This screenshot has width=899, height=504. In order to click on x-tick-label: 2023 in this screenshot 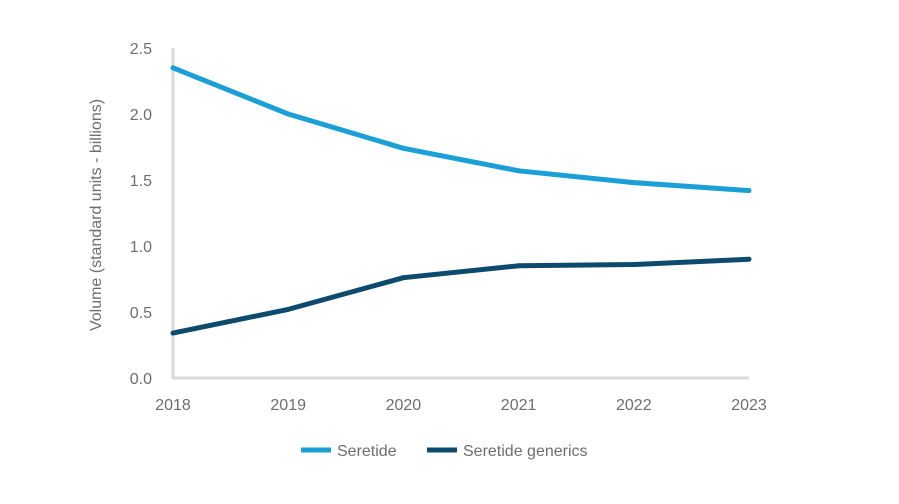, I will do `click(749, 405)`.